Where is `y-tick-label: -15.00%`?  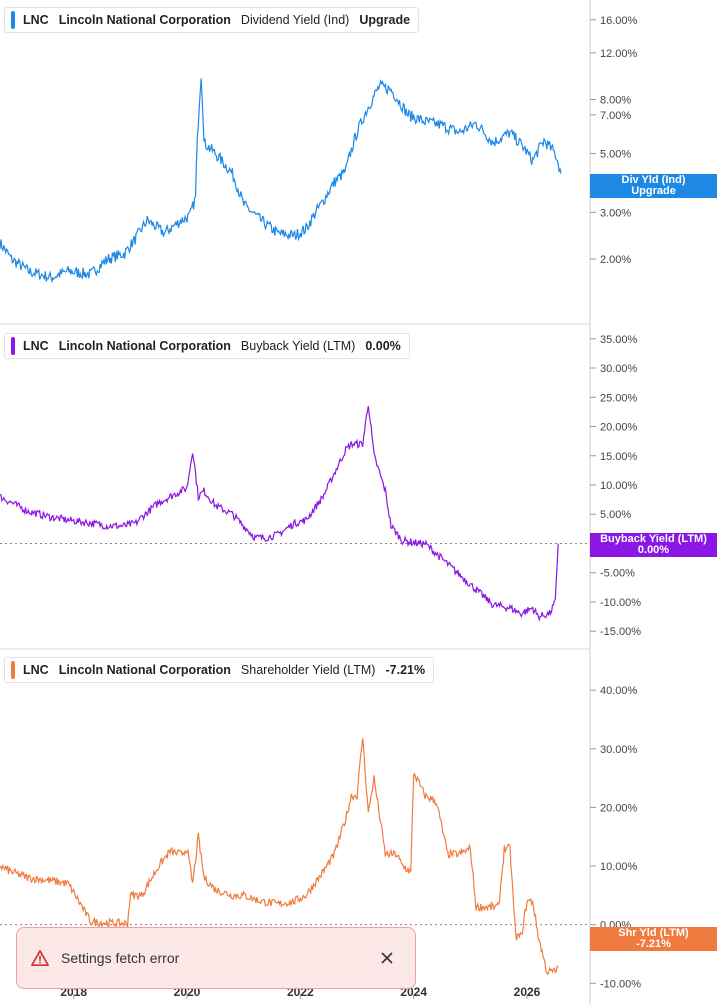 y-tick-label: -15.00% is located at coordinates (620, 632).